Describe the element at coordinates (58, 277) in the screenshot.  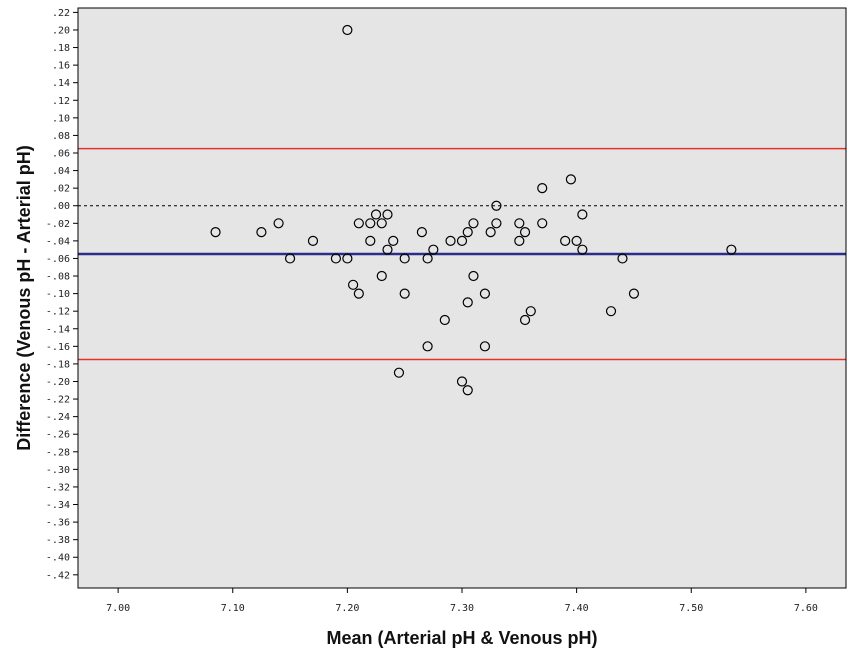
I see `y-tick-label: -.08` at that location.